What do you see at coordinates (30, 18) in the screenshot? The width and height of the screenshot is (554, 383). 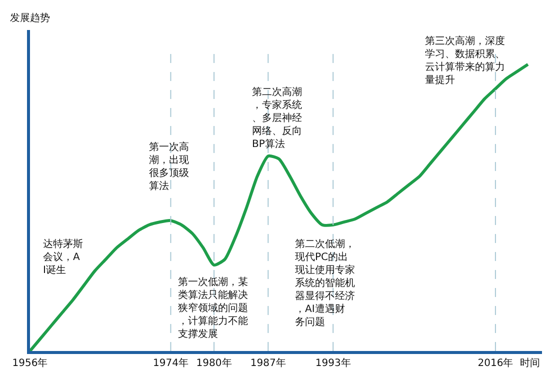 I see `y-axis-title: 发展趋势` at bounding box center [30, 18].